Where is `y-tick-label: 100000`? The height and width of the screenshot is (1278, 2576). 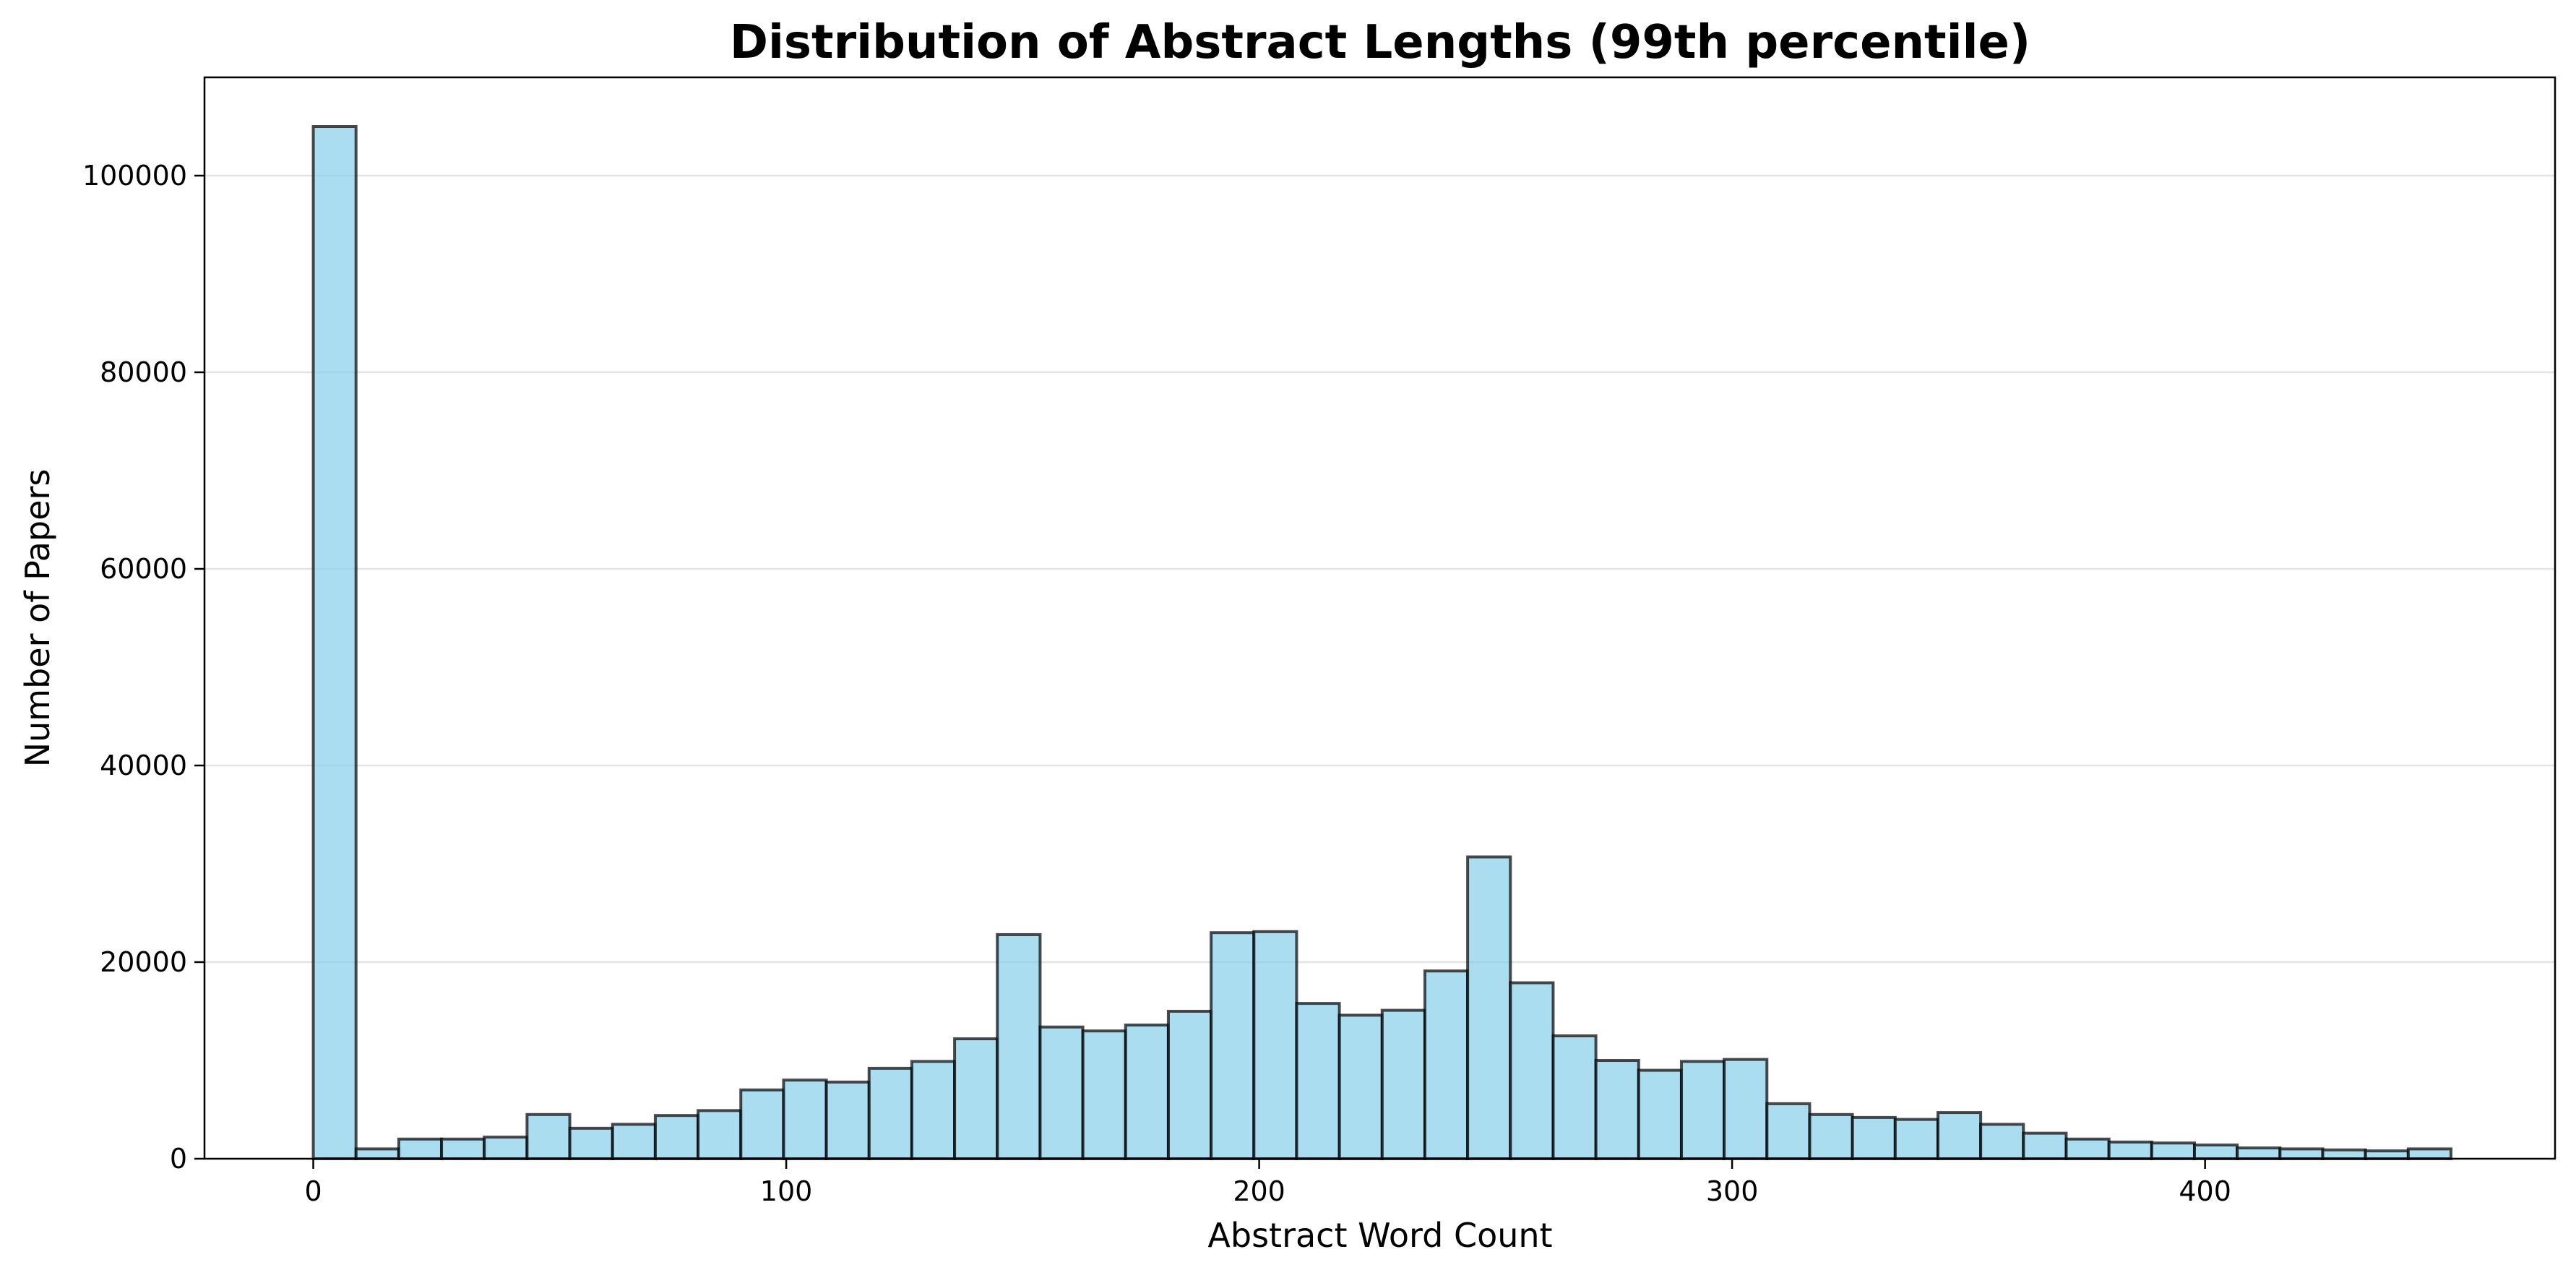
y-tick-label: 100000 is located at coordinates (134, 176).